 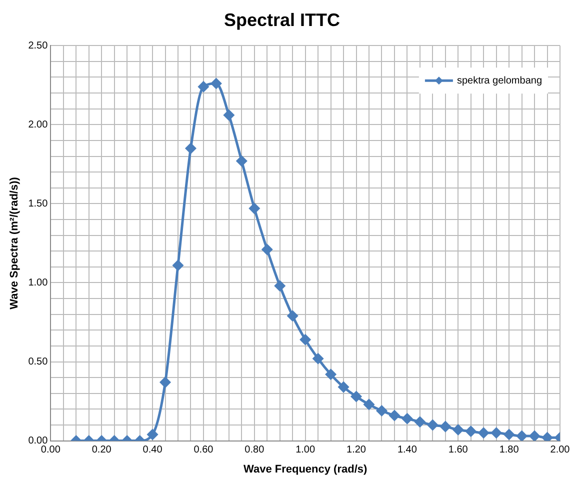 What do you see at coordinates (38, 282) in the screenshot?
I see `y-tick-label: 1.00` at bounding box center [38, 282].